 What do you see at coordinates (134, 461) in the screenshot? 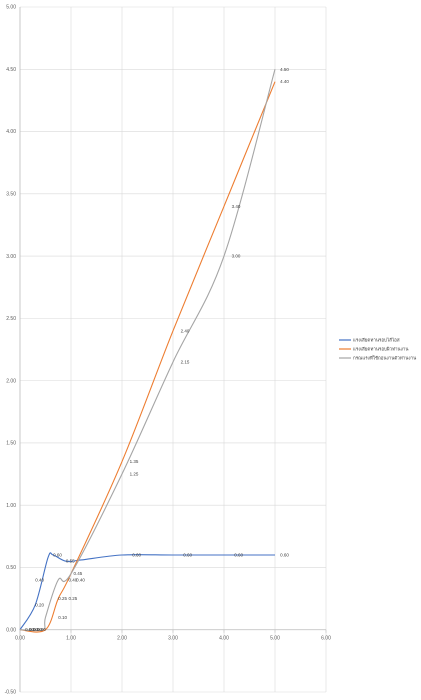
I see `data-label: 1.35` at bounding box center [134, 461].